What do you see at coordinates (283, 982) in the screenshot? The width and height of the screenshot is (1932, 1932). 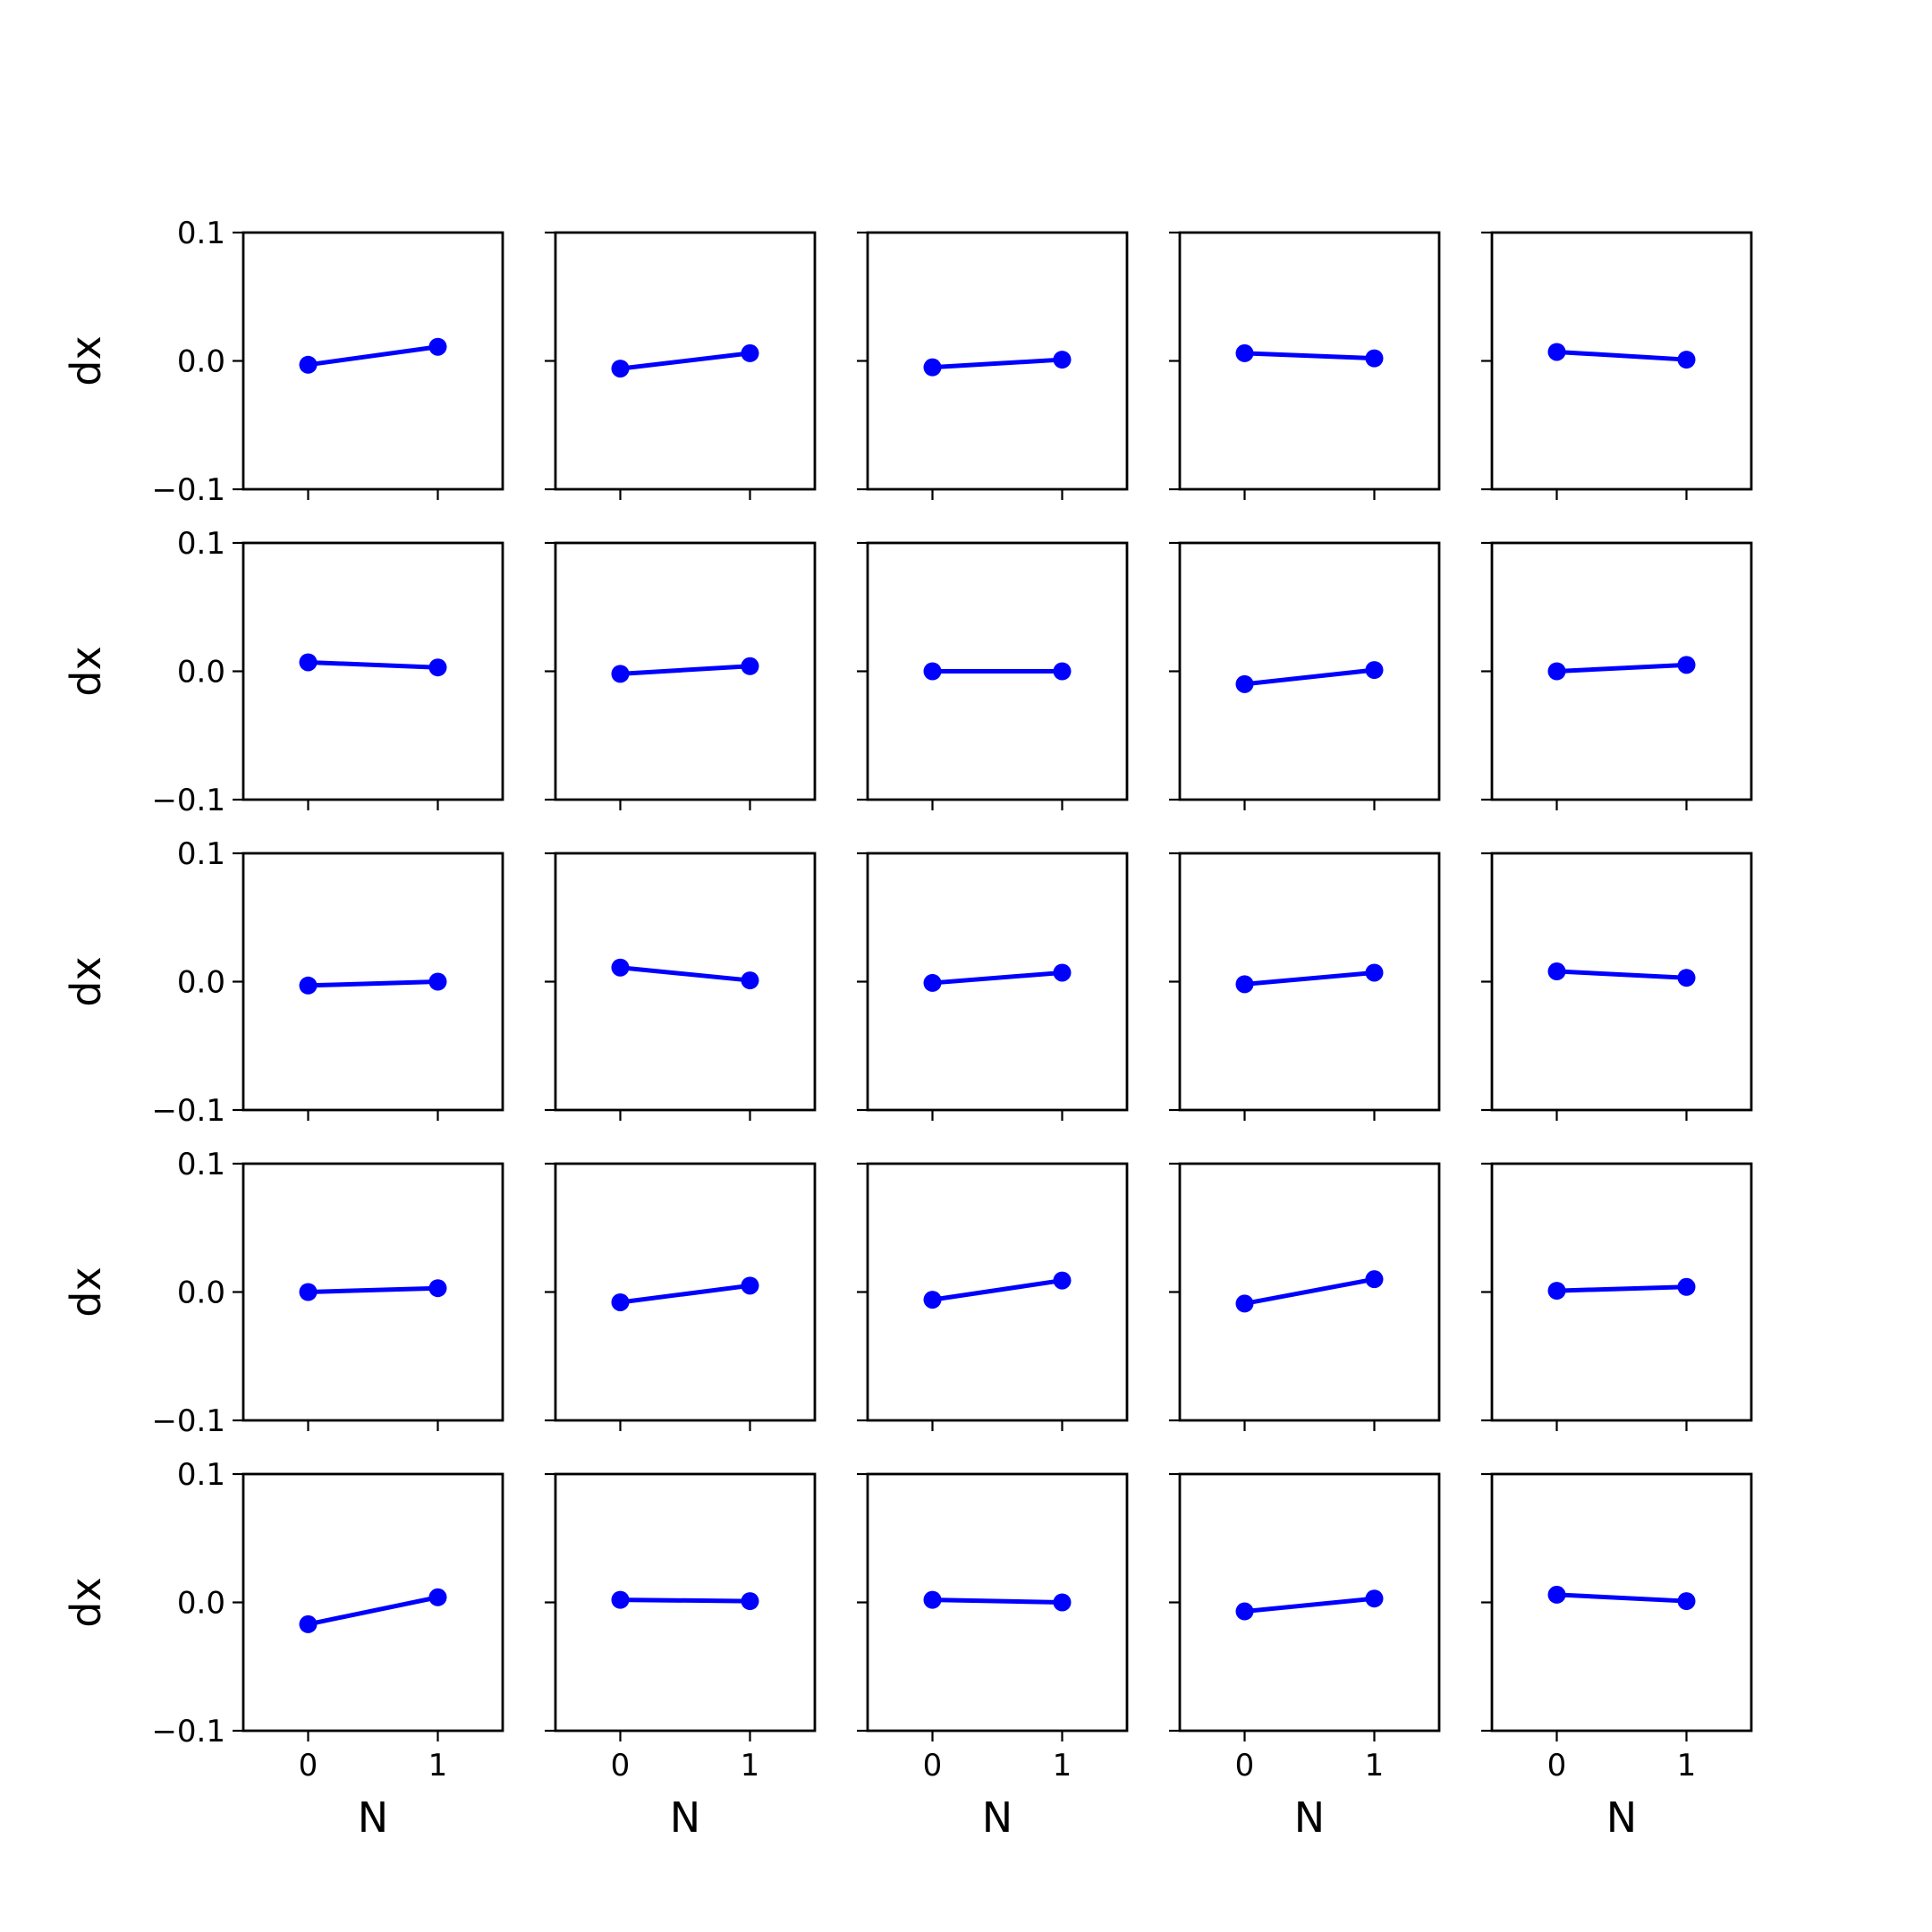 I see `subplot-r3-c1: −0.1 0.0 0.1 dx` at bounding box center [283, 982].